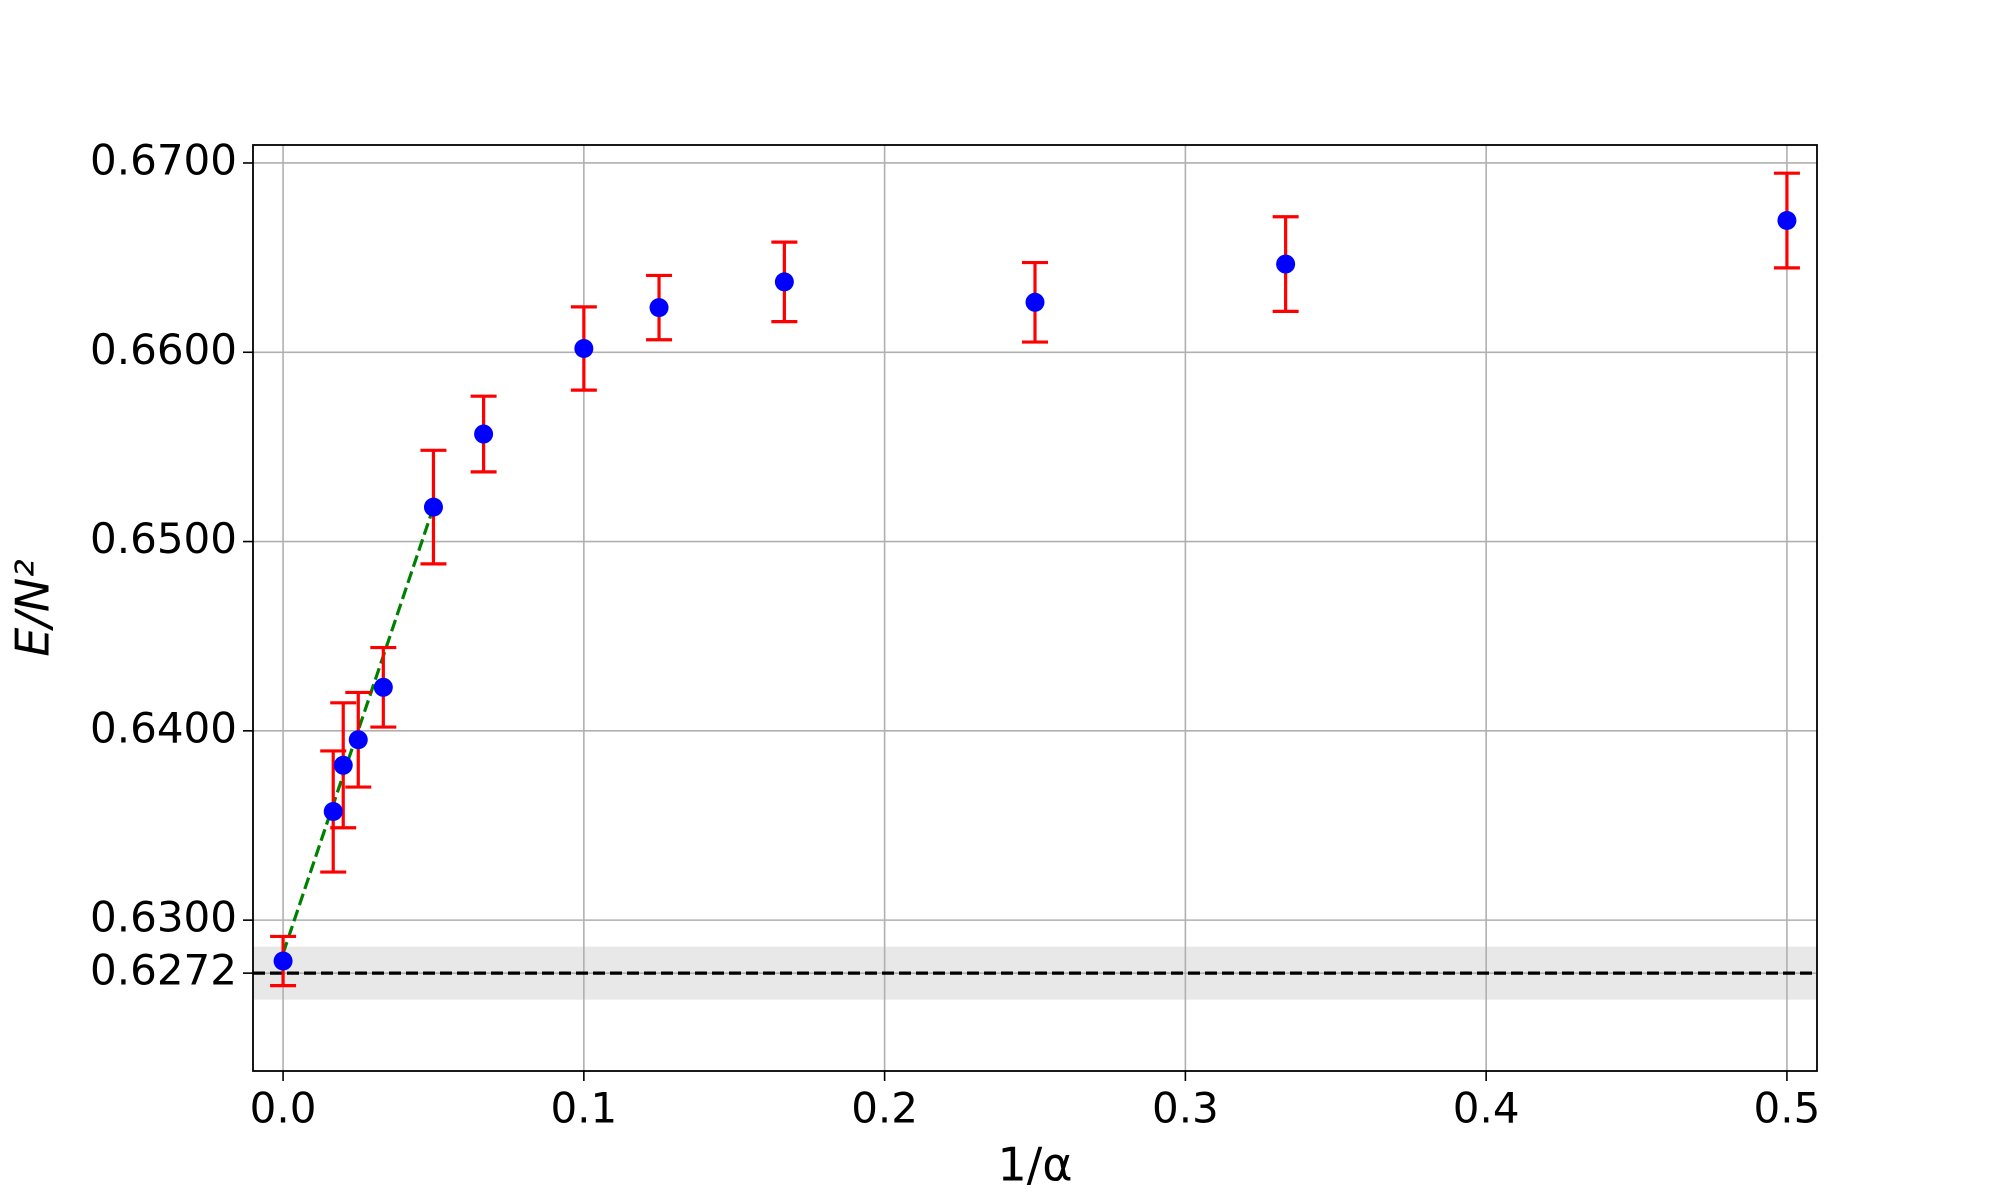  Describe the element at coordinates (283, 1108) in the screenshot. I see `x-tick-label: 0.0` at that location.